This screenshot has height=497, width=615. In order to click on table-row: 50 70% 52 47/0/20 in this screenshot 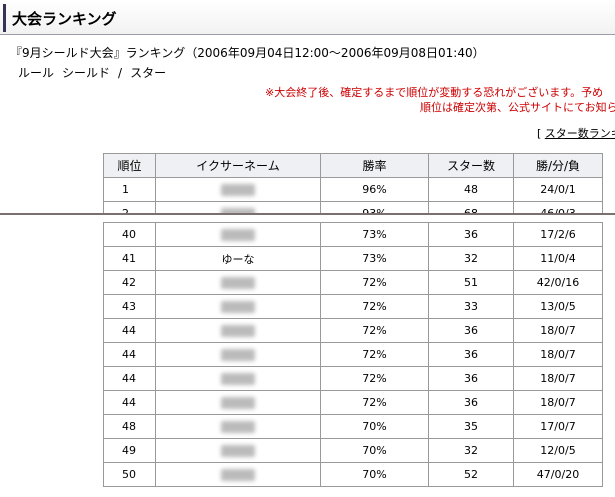, I will do `click(353, 474)`.